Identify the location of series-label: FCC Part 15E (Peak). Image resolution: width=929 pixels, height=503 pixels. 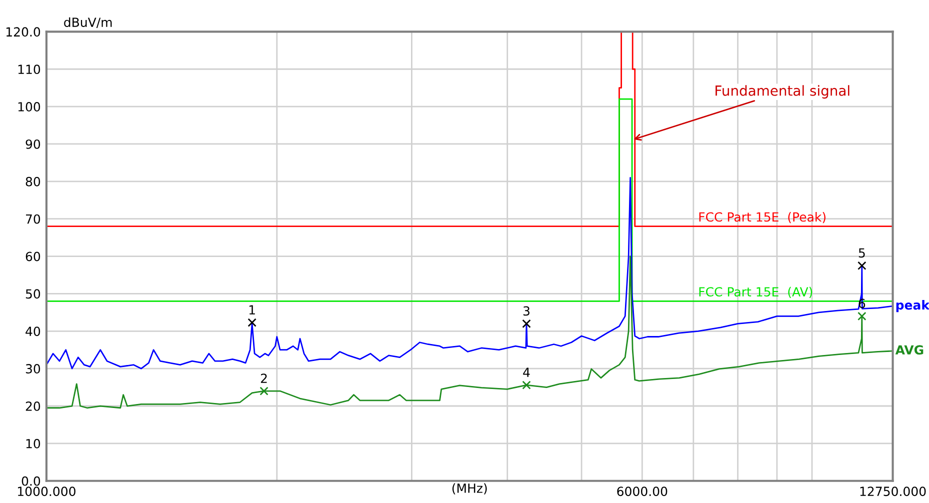
(762, 218).